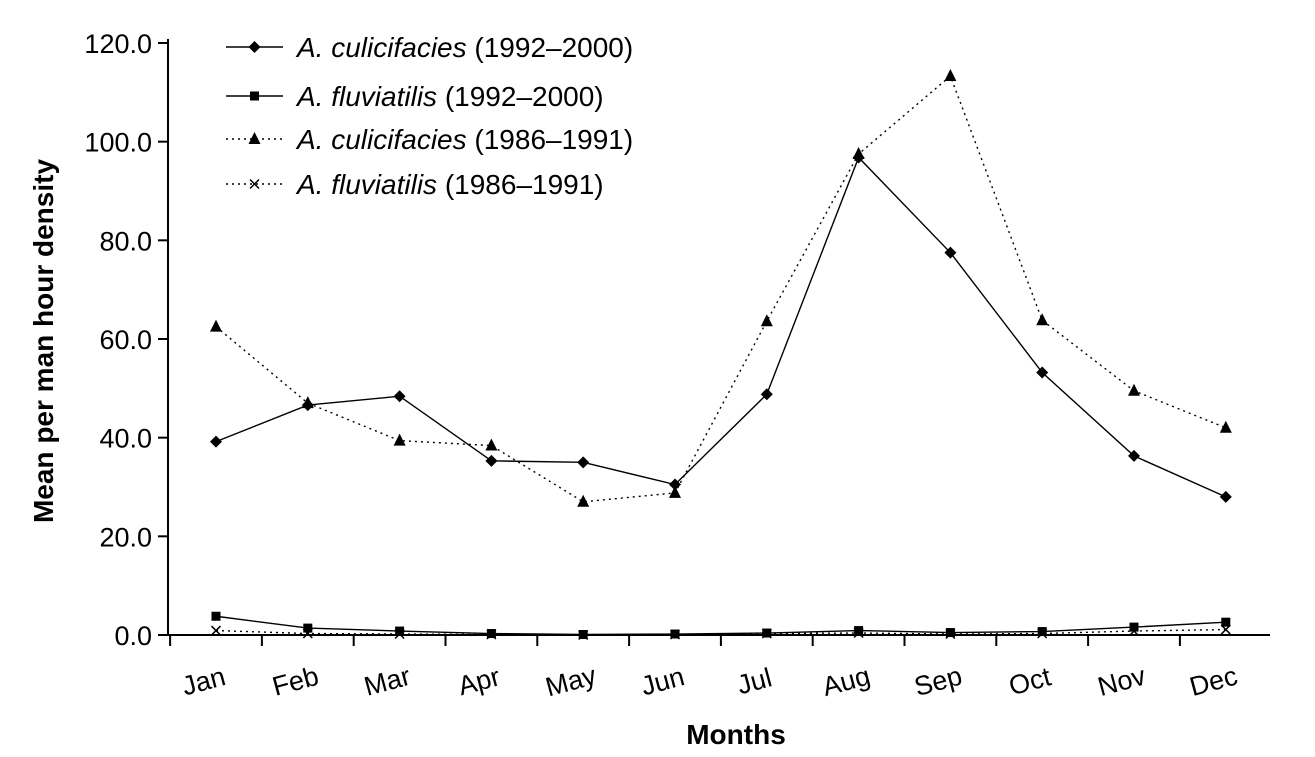  Describe the element at coordinates (204, 681) in the screenshot. I see `x-tick-label: Jan` at that location.